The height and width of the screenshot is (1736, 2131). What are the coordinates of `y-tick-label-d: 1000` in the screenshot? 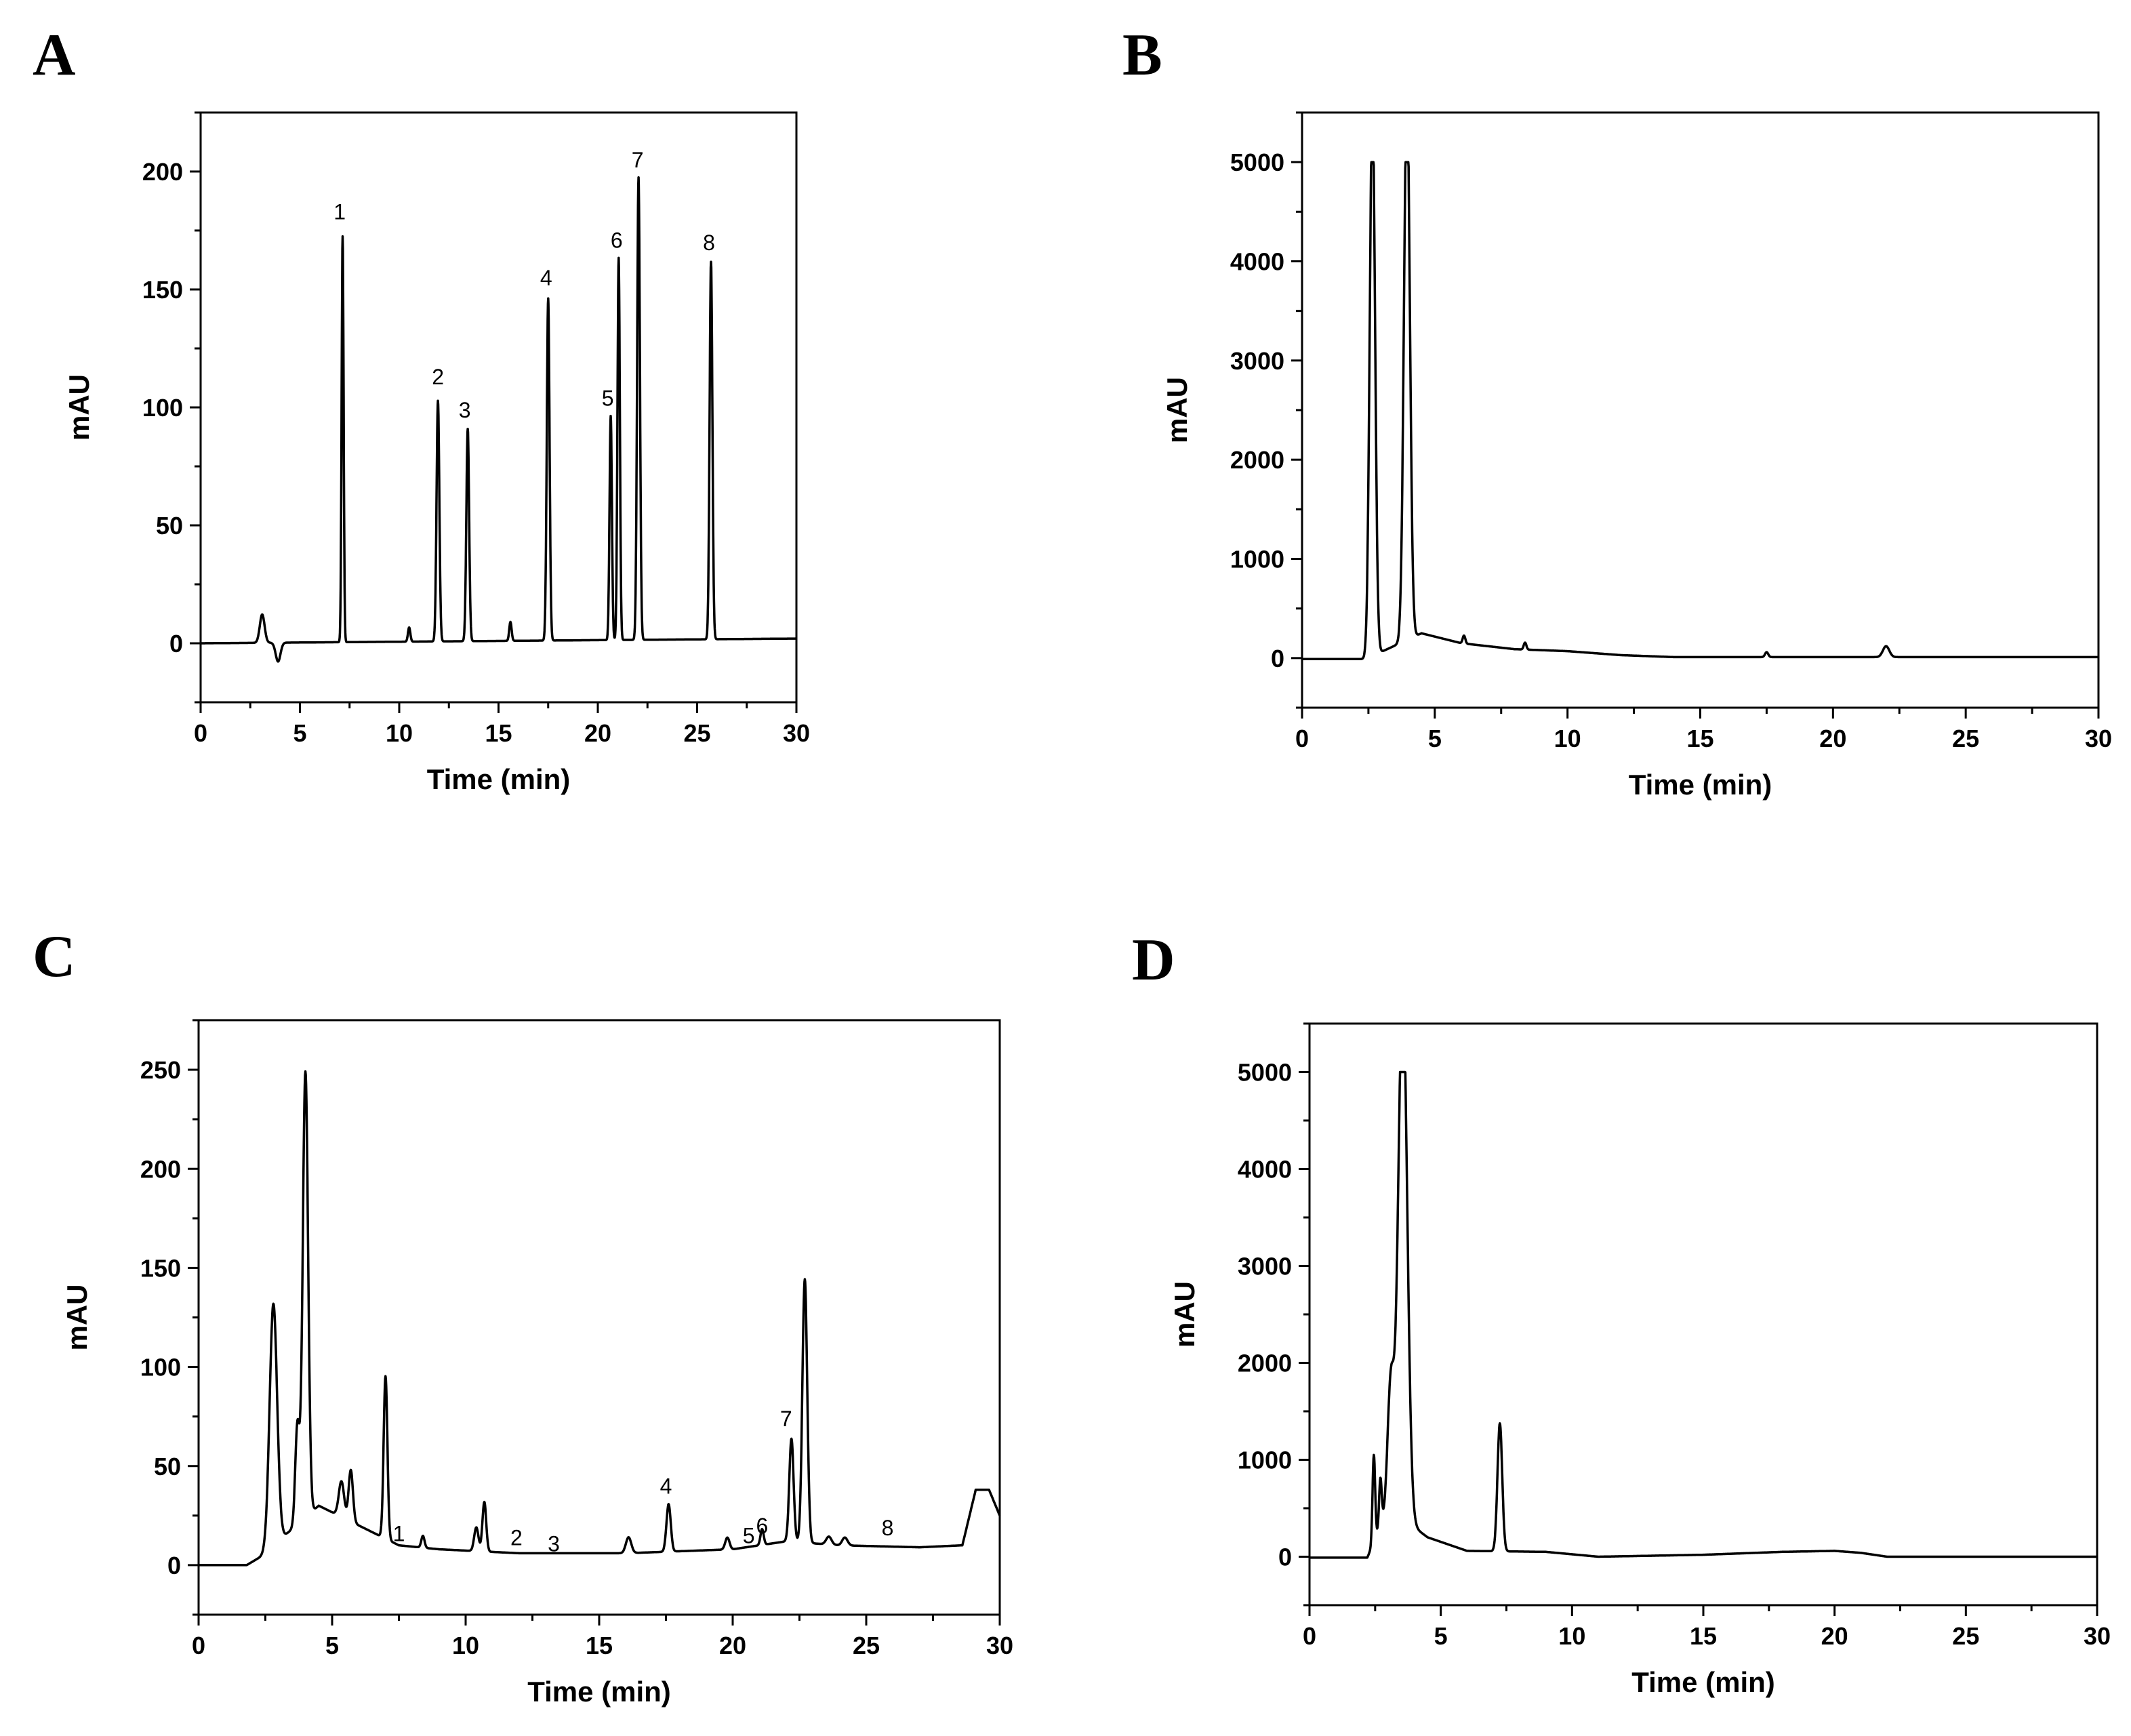 It's located at (1265, 1460).